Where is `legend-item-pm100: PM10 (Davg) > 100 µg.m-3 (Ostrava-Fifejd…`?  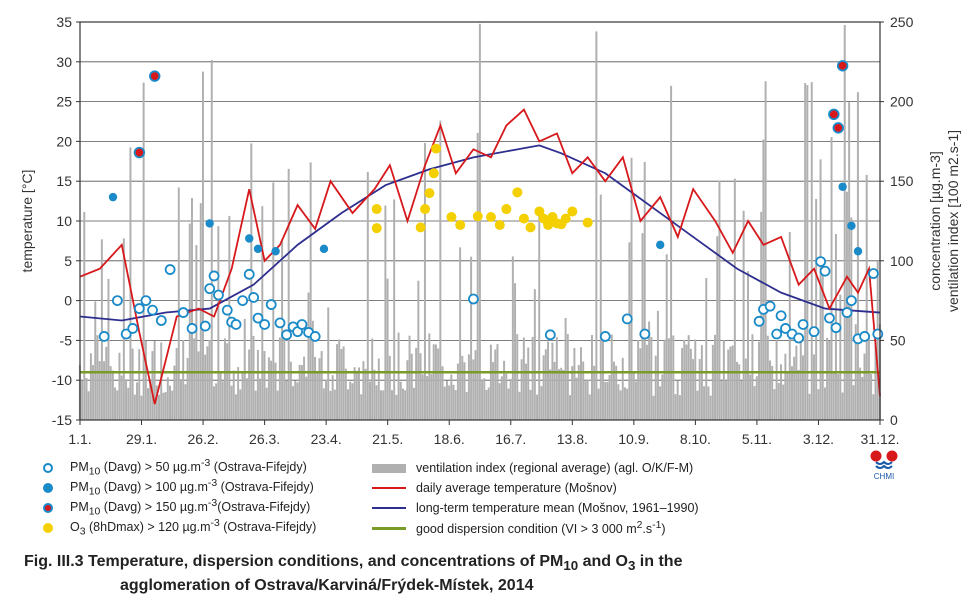
legend-item-pm100: PM10 (Davg) > 100 µg.m-3 (Ostrava-Fifejd… is located at coordinates (175, 488).